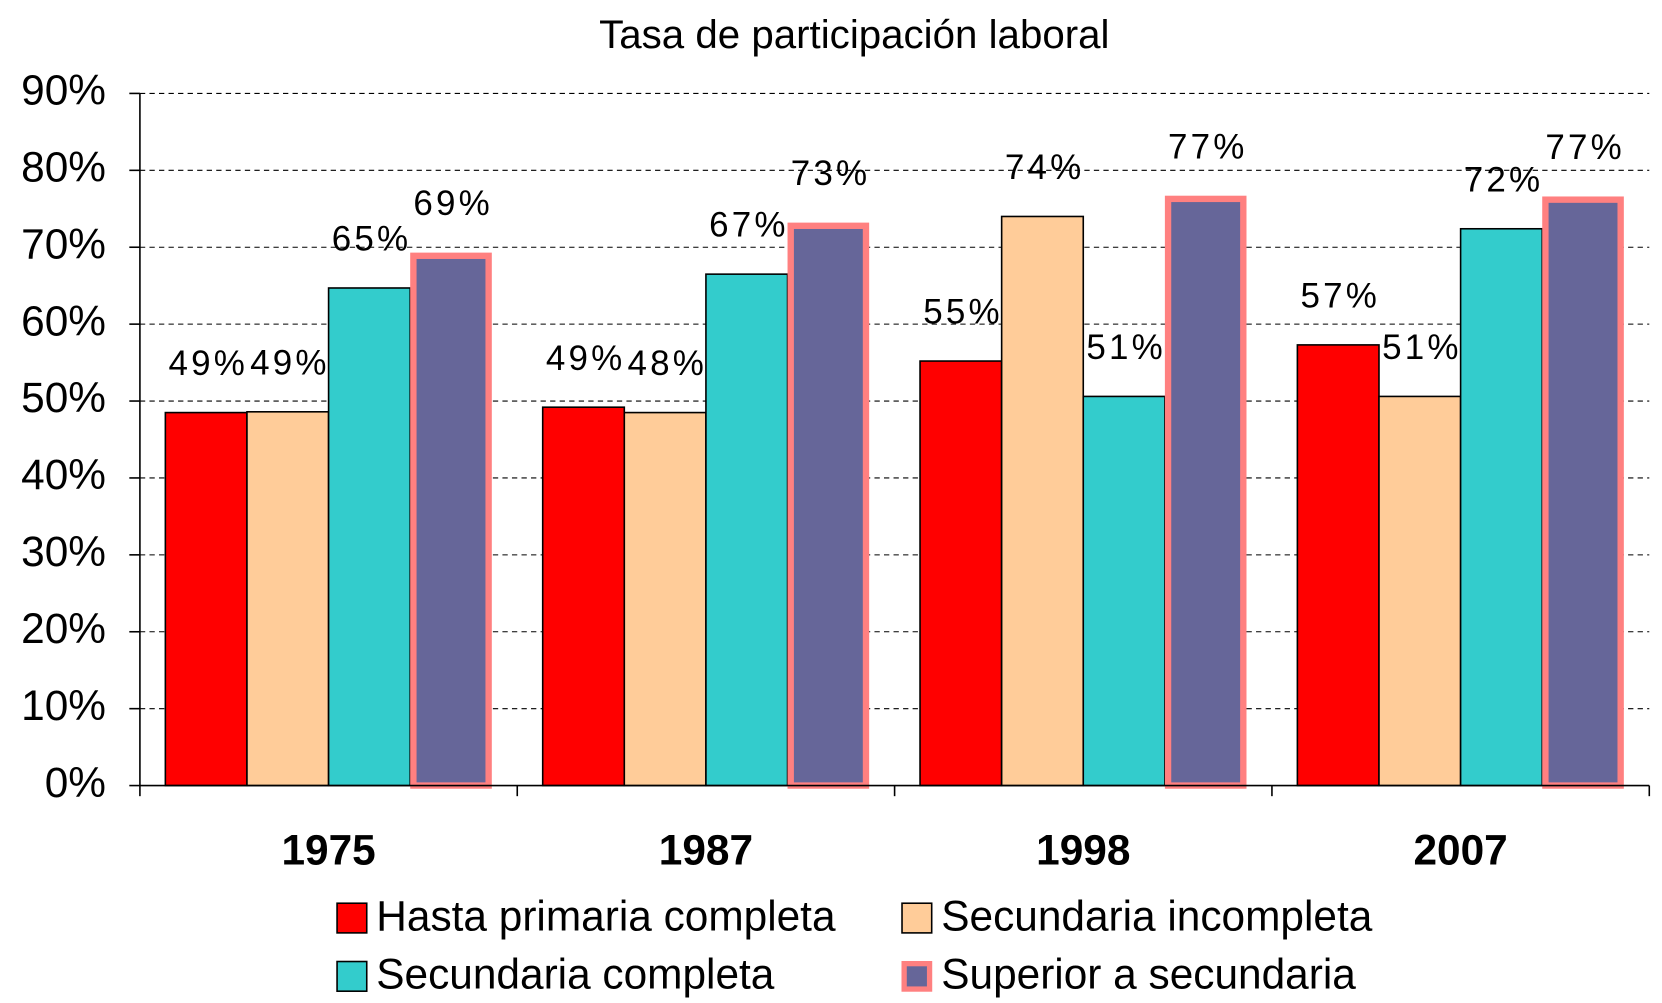 The image size is (1662, 1003). I want to click on value-label: 55%, so click(963, 312).